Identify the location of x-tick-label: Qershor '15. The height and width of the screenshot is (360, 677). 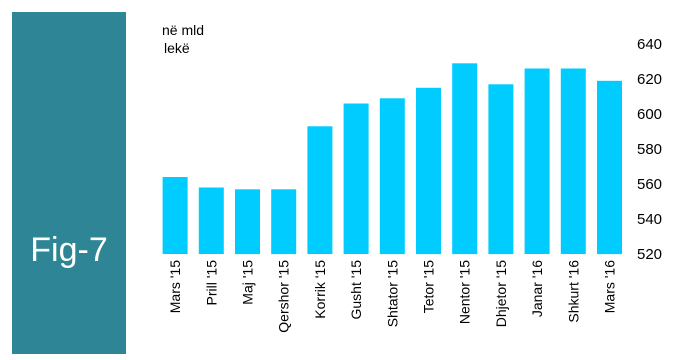
(284, 296).